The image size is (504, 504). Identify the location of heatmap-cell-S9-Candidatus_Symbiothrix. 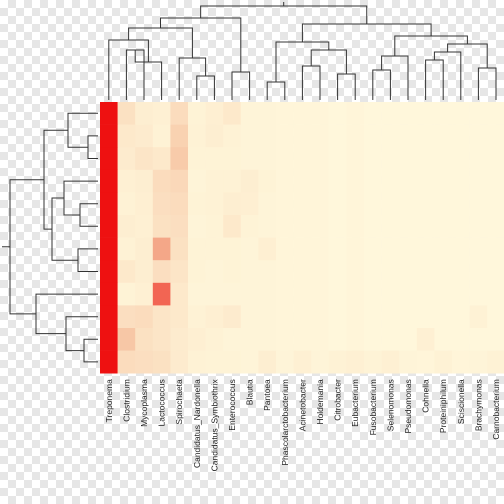
(214, 362).